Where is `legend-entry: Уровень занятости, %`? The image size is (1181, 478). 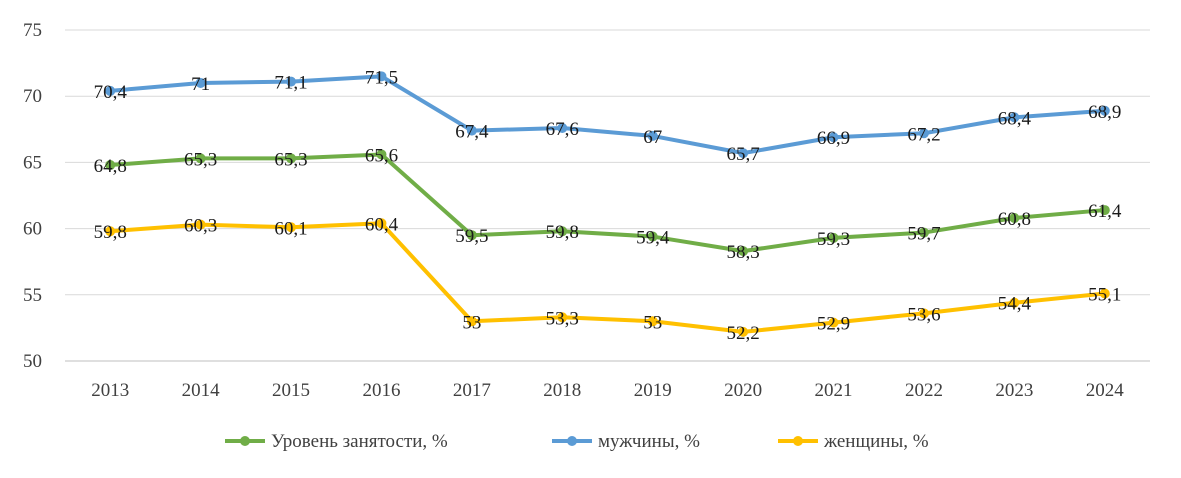 legend-entry: Уровень занятости, % is located at coordinates (359, 441).